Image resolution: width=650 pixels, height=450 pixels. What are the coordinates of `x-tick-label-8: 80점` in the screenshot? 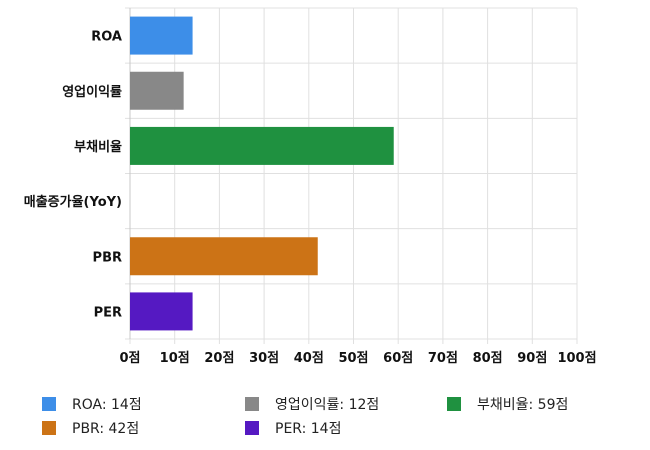 It's located at (488, 358).